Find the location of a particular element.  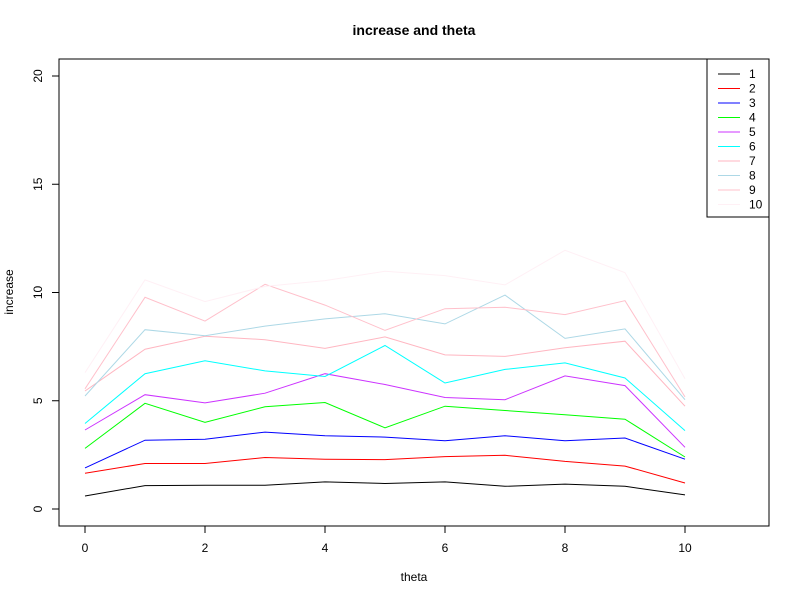

x-tick-label: 6 is located at coordinates (445, 548).